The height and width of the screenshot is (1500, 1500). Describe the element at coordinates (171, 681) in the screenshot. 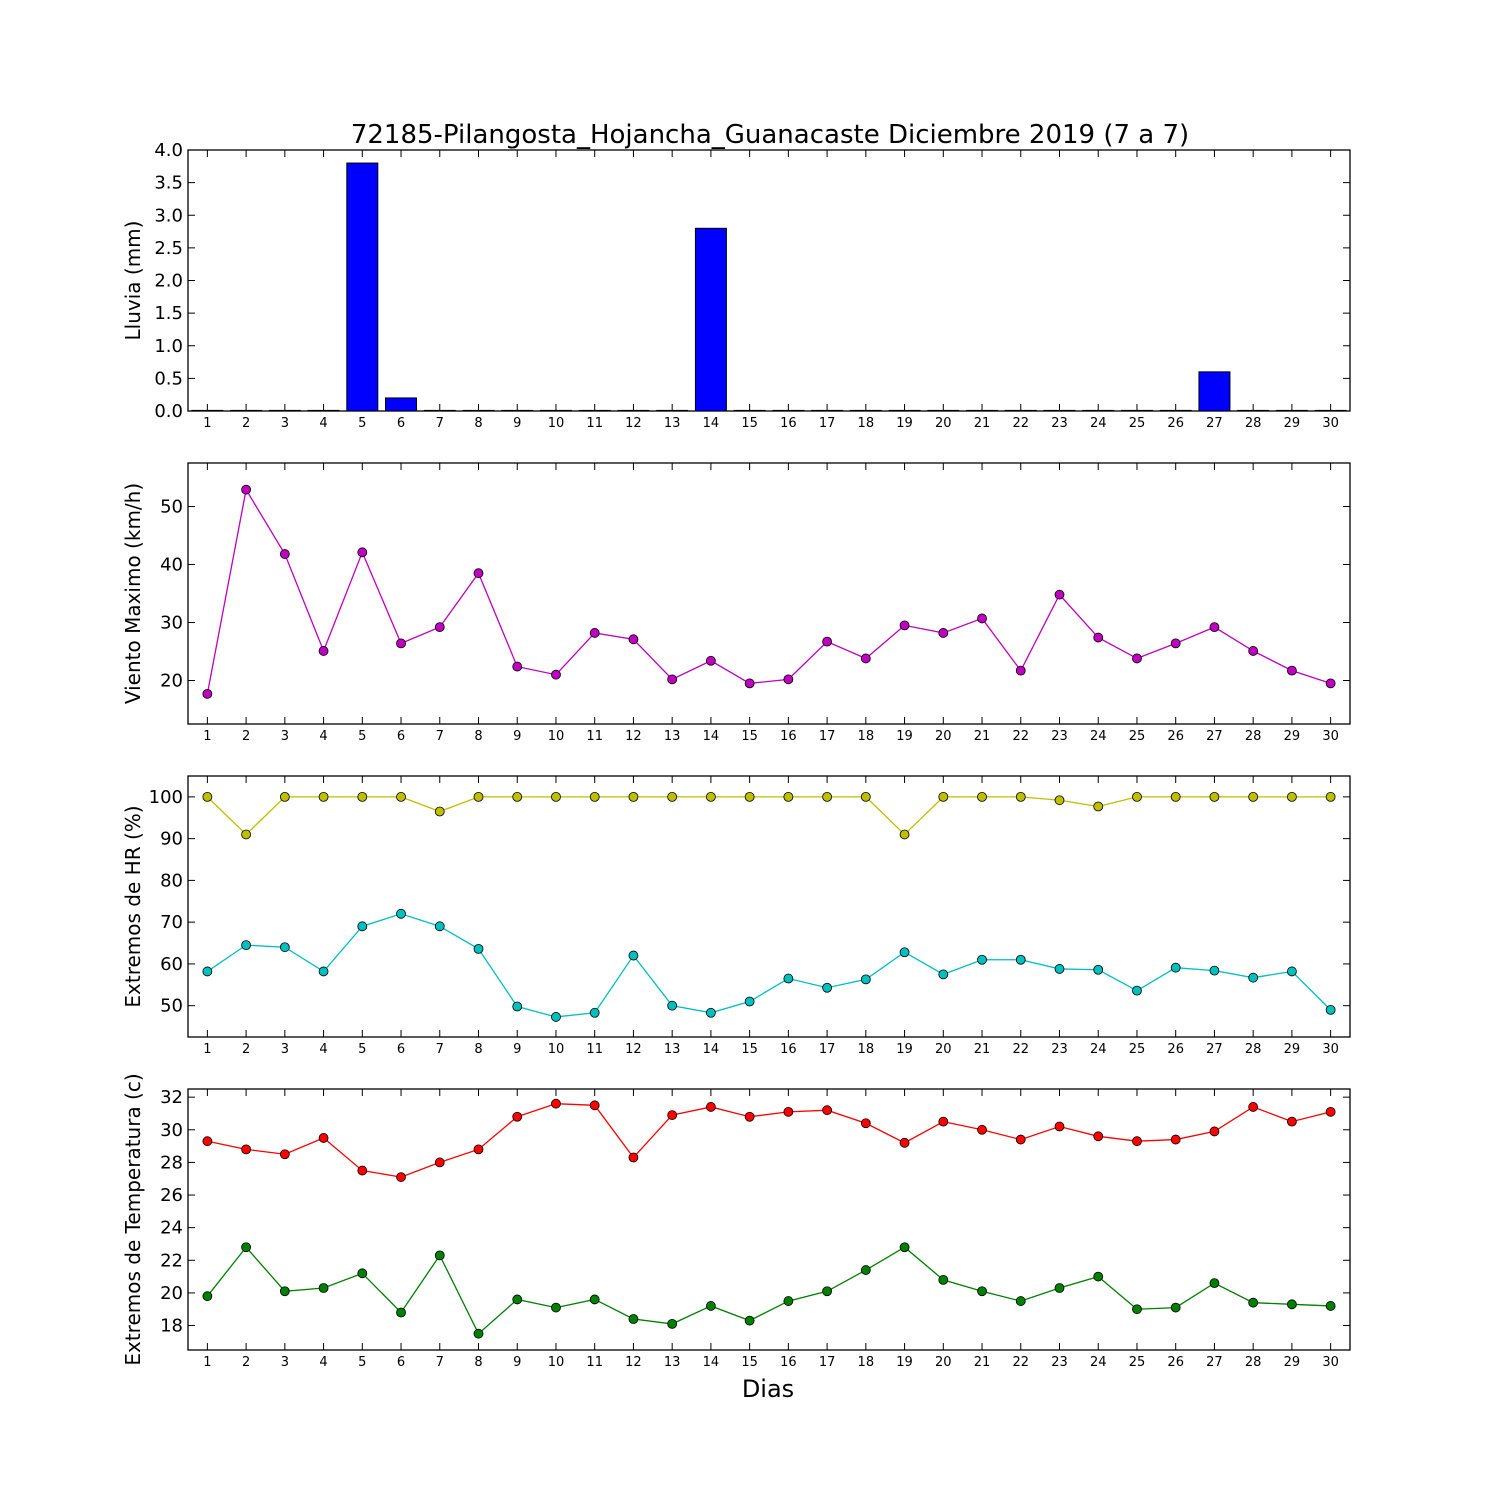

I see `y-tick-label: 20` at that location.